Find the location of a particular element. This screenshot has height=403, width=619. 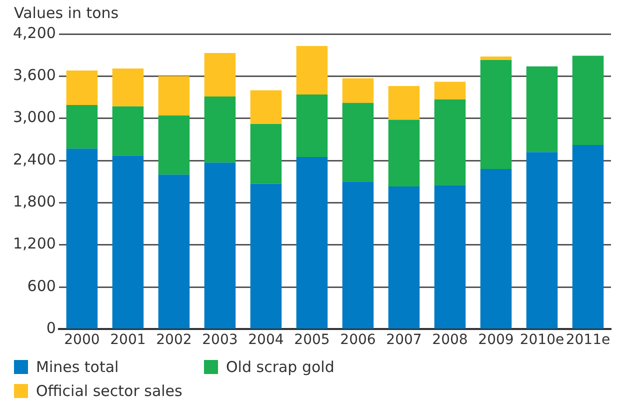

x-tick-label: 2005 is located at coordinates (312, 340).